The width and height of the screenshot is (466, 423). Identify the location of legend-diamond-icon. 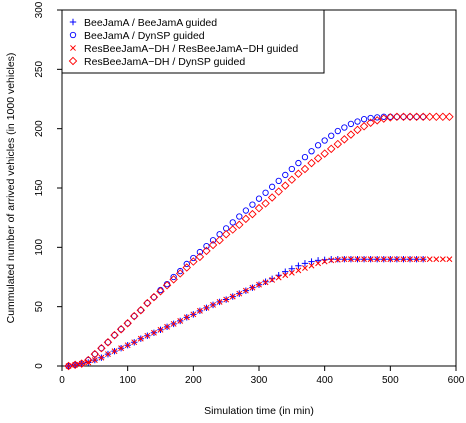
(73, 61).